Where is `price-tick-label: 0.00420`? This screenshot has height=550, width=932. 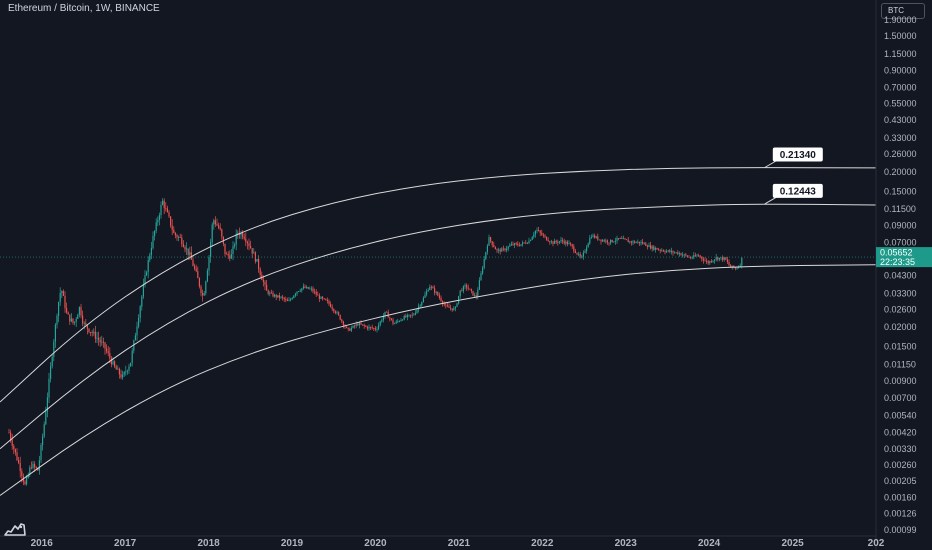 price-tick-label: 0.00420 is located at coordinates (900, 433).